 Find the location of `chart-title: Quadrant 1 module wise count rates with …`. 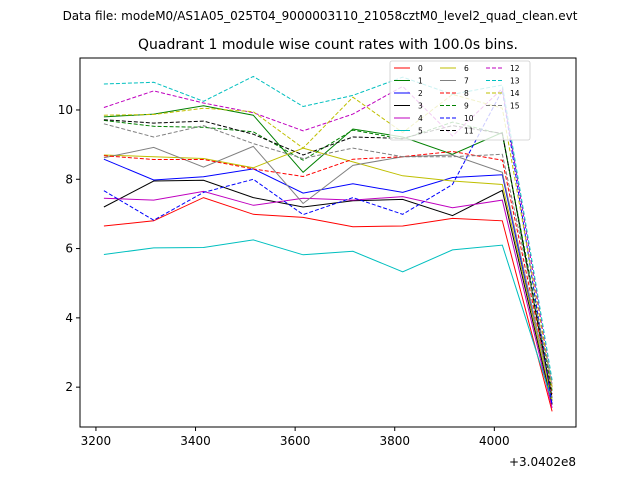

chart-title: Quadrant 1 module wise count rates with … is located at coordinates (328, 45).